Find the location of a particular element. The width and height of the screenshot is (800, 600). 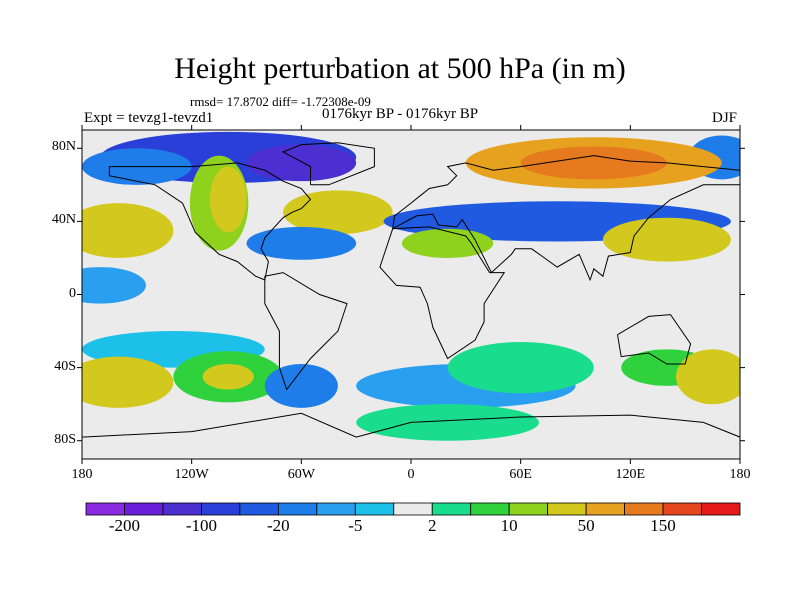

statistics-label: rmsd= 17.8702 diff= -1.72308e-09 is located at coordinates (280, 101).